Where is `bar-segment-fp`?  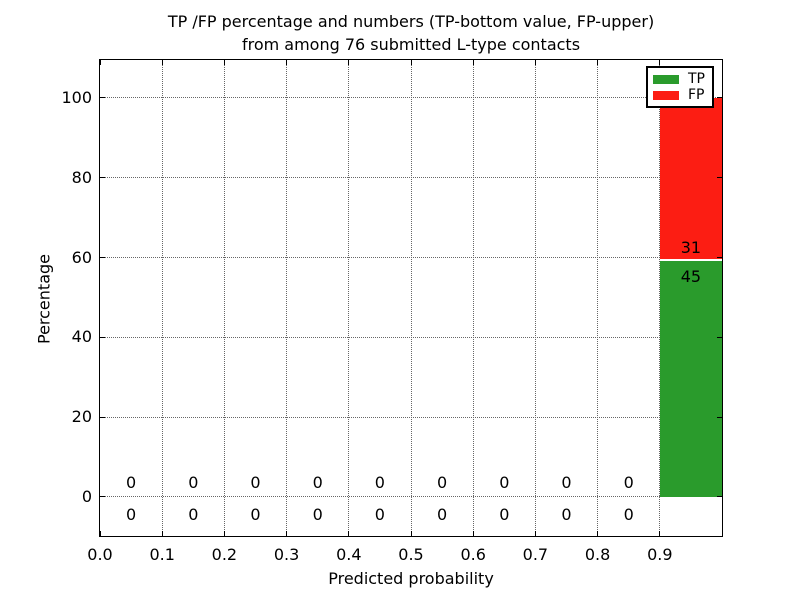 bar-segment-fp is located at coordinates (690, 178).